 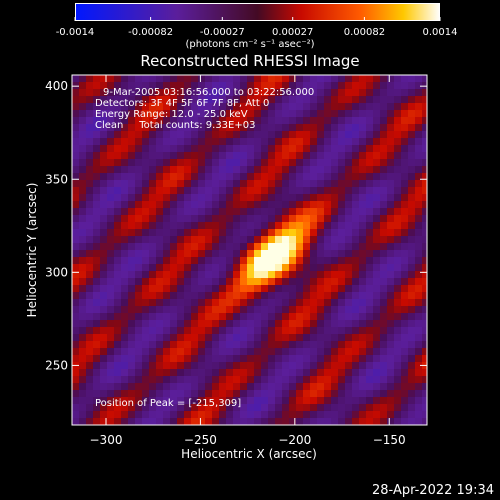 What do you see at coordinates (250, 61) in the screenshot?
I see `chart-title: Reconstructed RHESSI Image` at bounding box center [250, 61].